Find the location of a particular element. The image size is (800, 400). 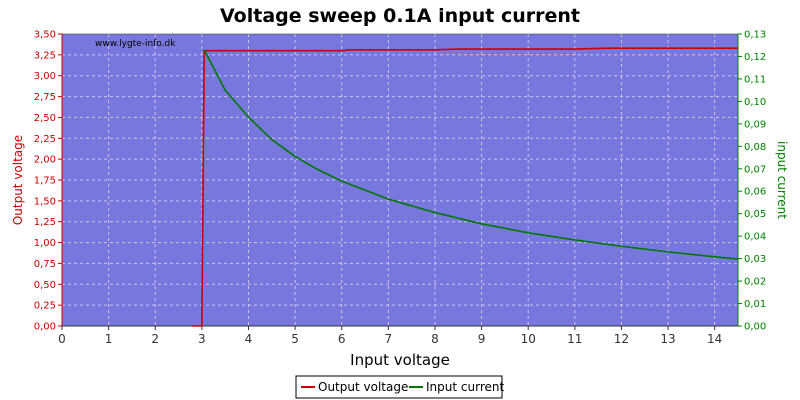

x-tick-label: 10 is located at coordinates (528, 339).